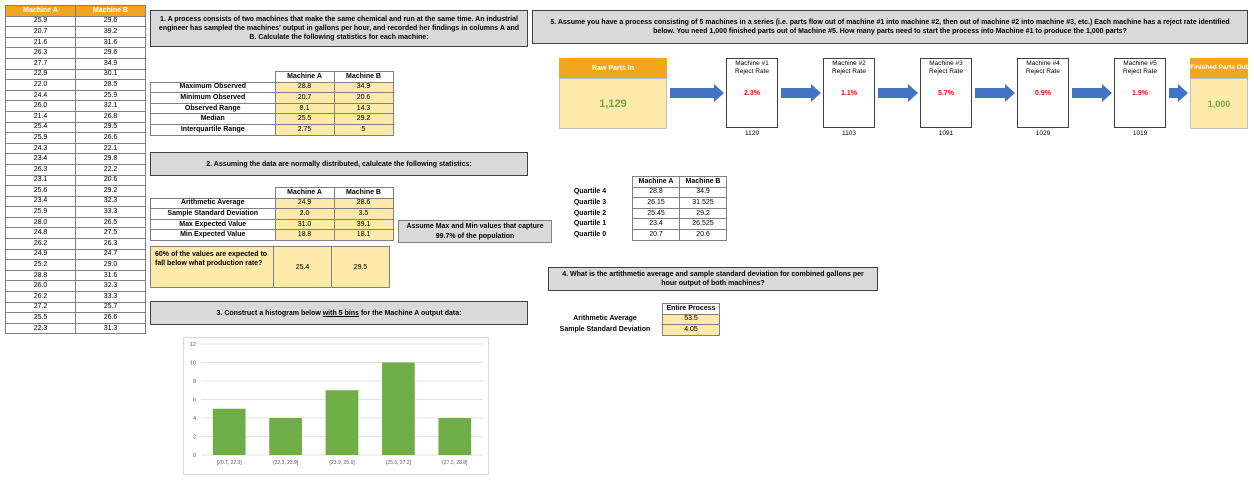 This screenshot has width=1254, height=480. I want to click on quartile-value-b: 31.525, so click(703, 203).